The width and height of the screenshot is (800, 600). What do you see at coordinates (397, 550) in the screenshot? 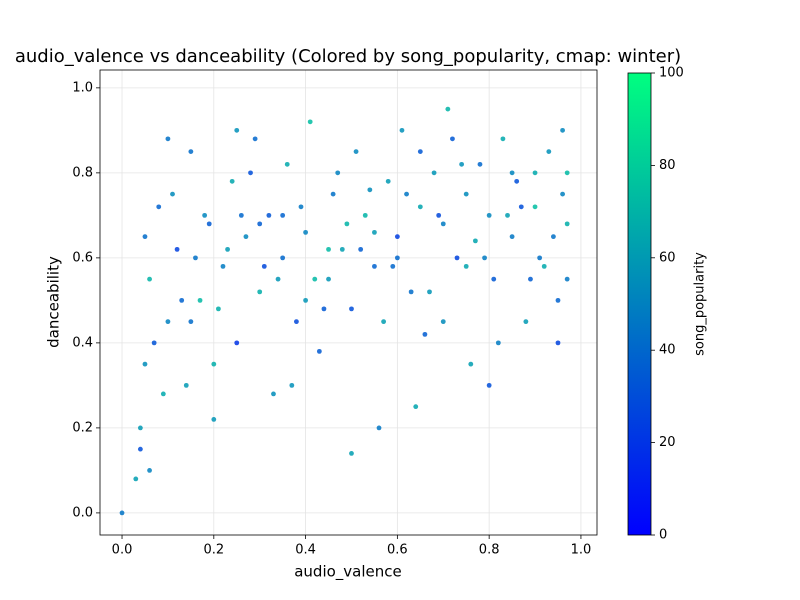
I see `x-tick-label: 0.6` at bounding box center [397, 550].